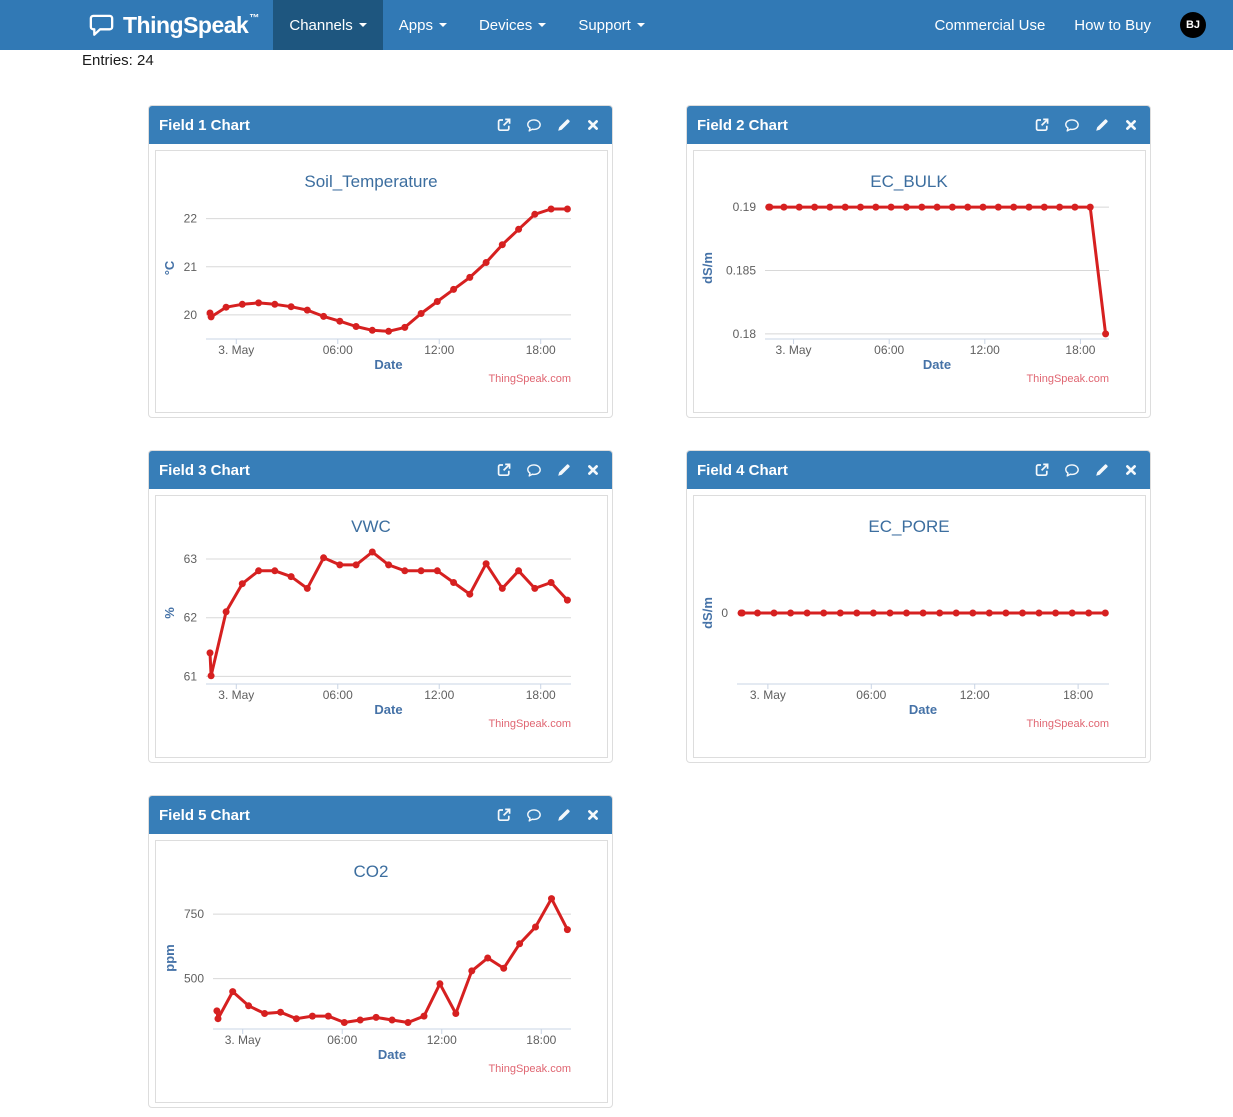  I want to click on nav-item-how-to-buy: How to Buy, so click(1112, 25).